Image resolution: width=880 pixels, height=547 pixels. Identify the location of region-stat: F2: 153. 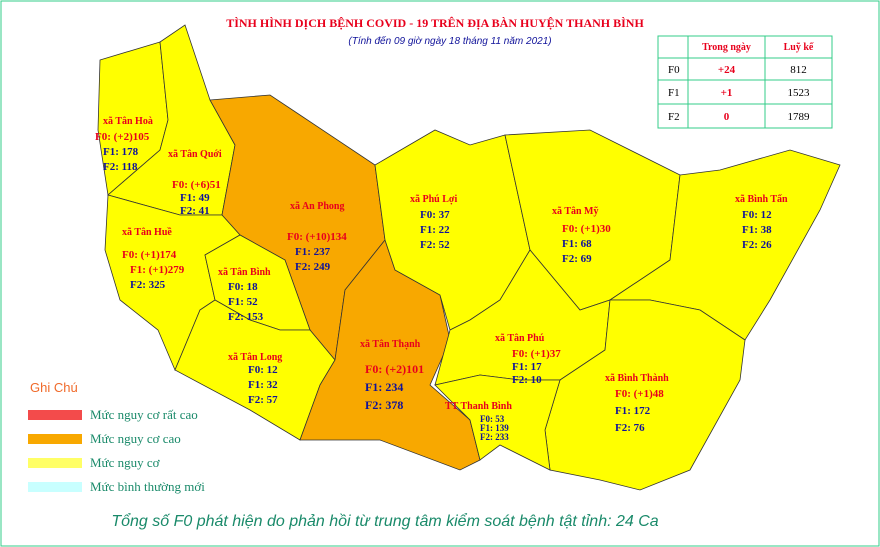
(246, 317).